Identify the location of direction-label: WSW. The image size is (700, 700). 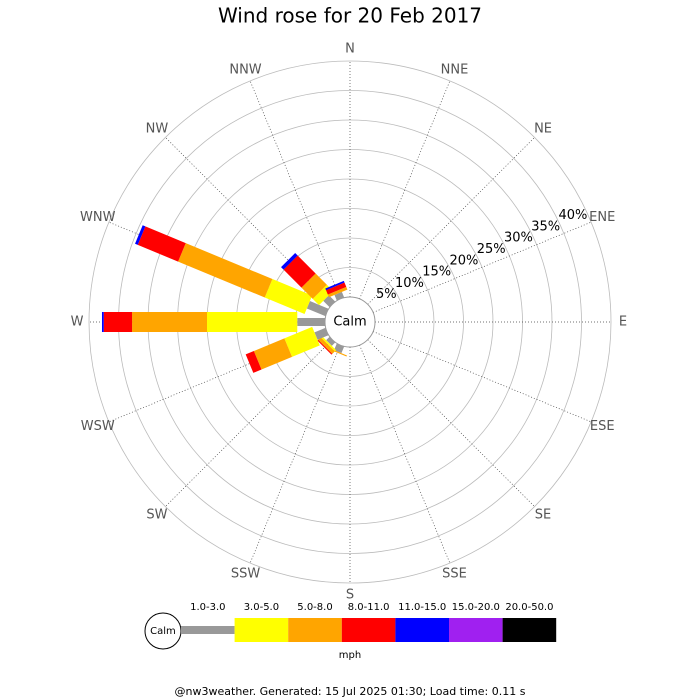
(98, 426).